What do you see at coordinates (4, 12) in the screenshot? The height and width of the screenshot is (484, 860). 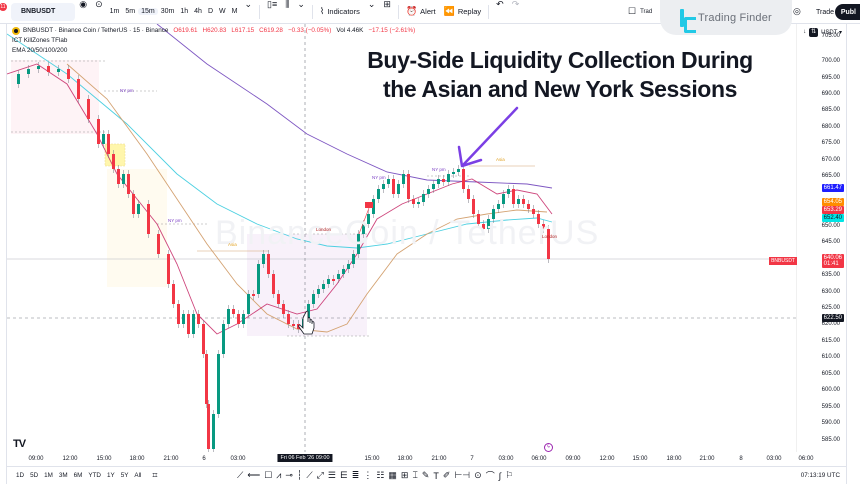 I see `notifications-button: 11` at bounding box center [4, 12].